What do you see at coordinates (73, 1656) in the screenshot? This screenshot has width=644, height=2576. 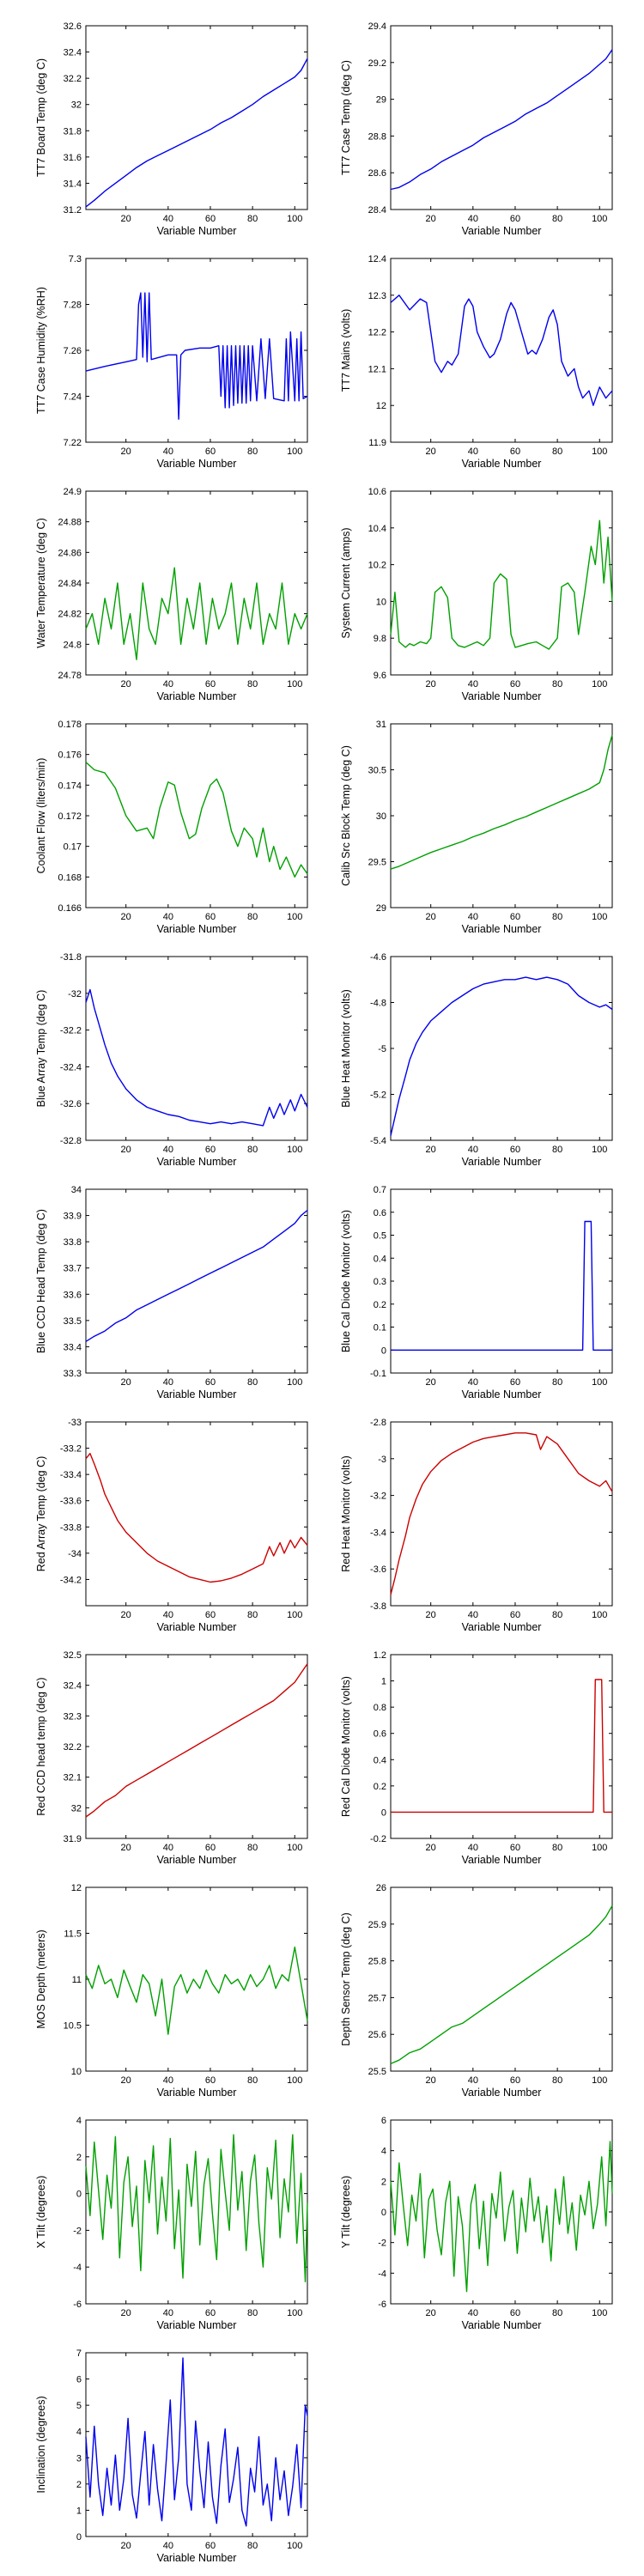 I see `y-tick-label: 32.5` at bounding box center [73, 1656].